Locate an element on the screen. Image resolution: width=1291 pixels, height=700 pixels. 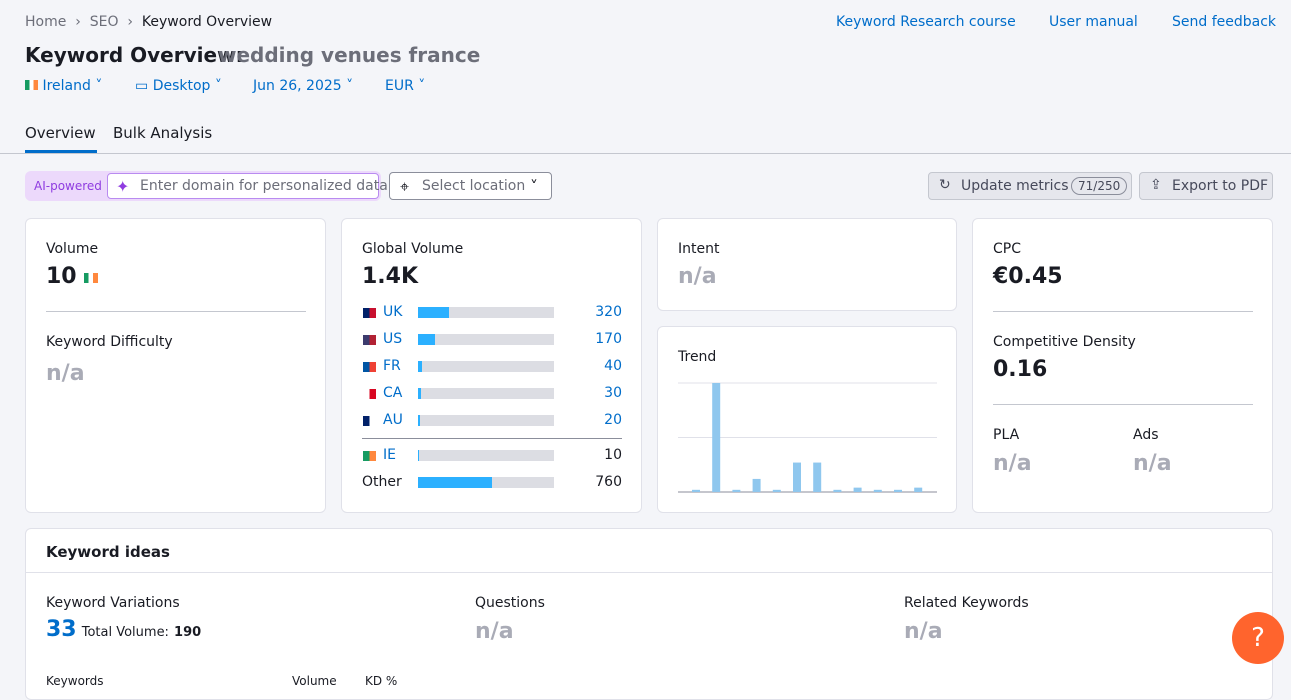
tab: Overview is located at coordinates (60, 133).